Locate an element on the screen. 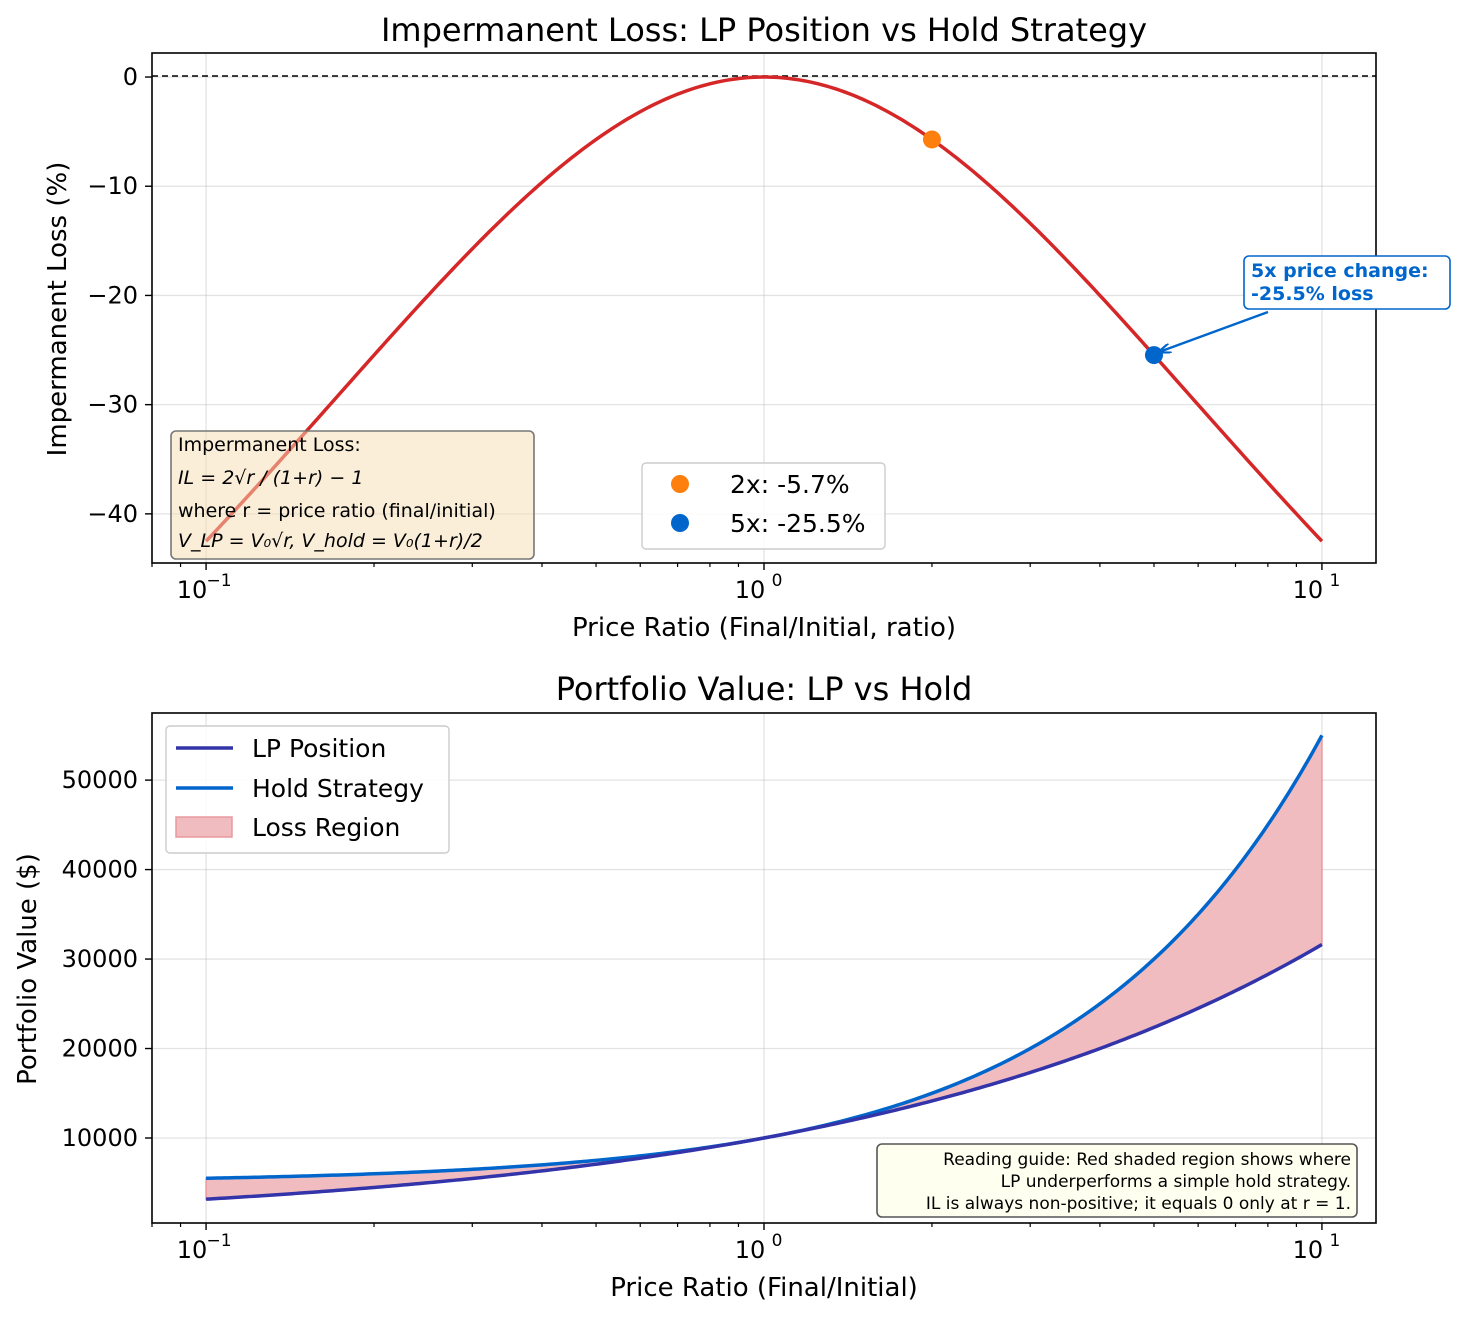  y-tick-label: −20 is located at coordinates (112, 295).